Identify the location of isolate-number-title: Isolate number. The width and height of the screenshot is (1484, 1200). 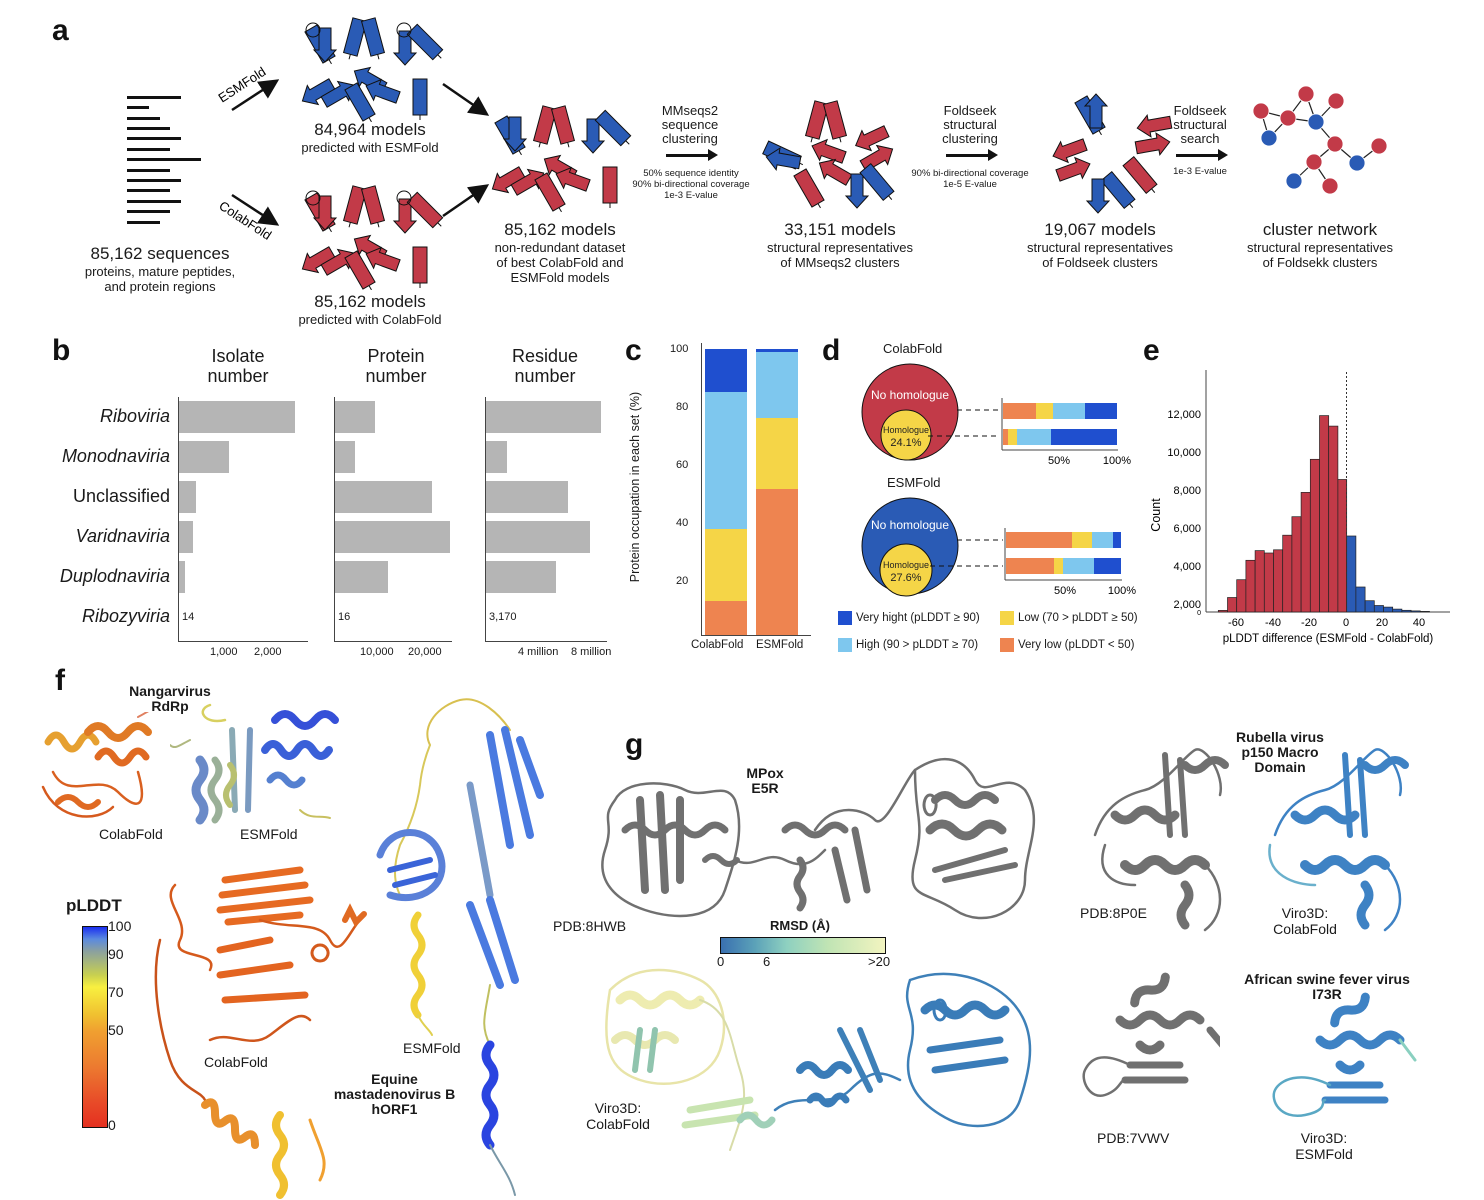
(238, 366).